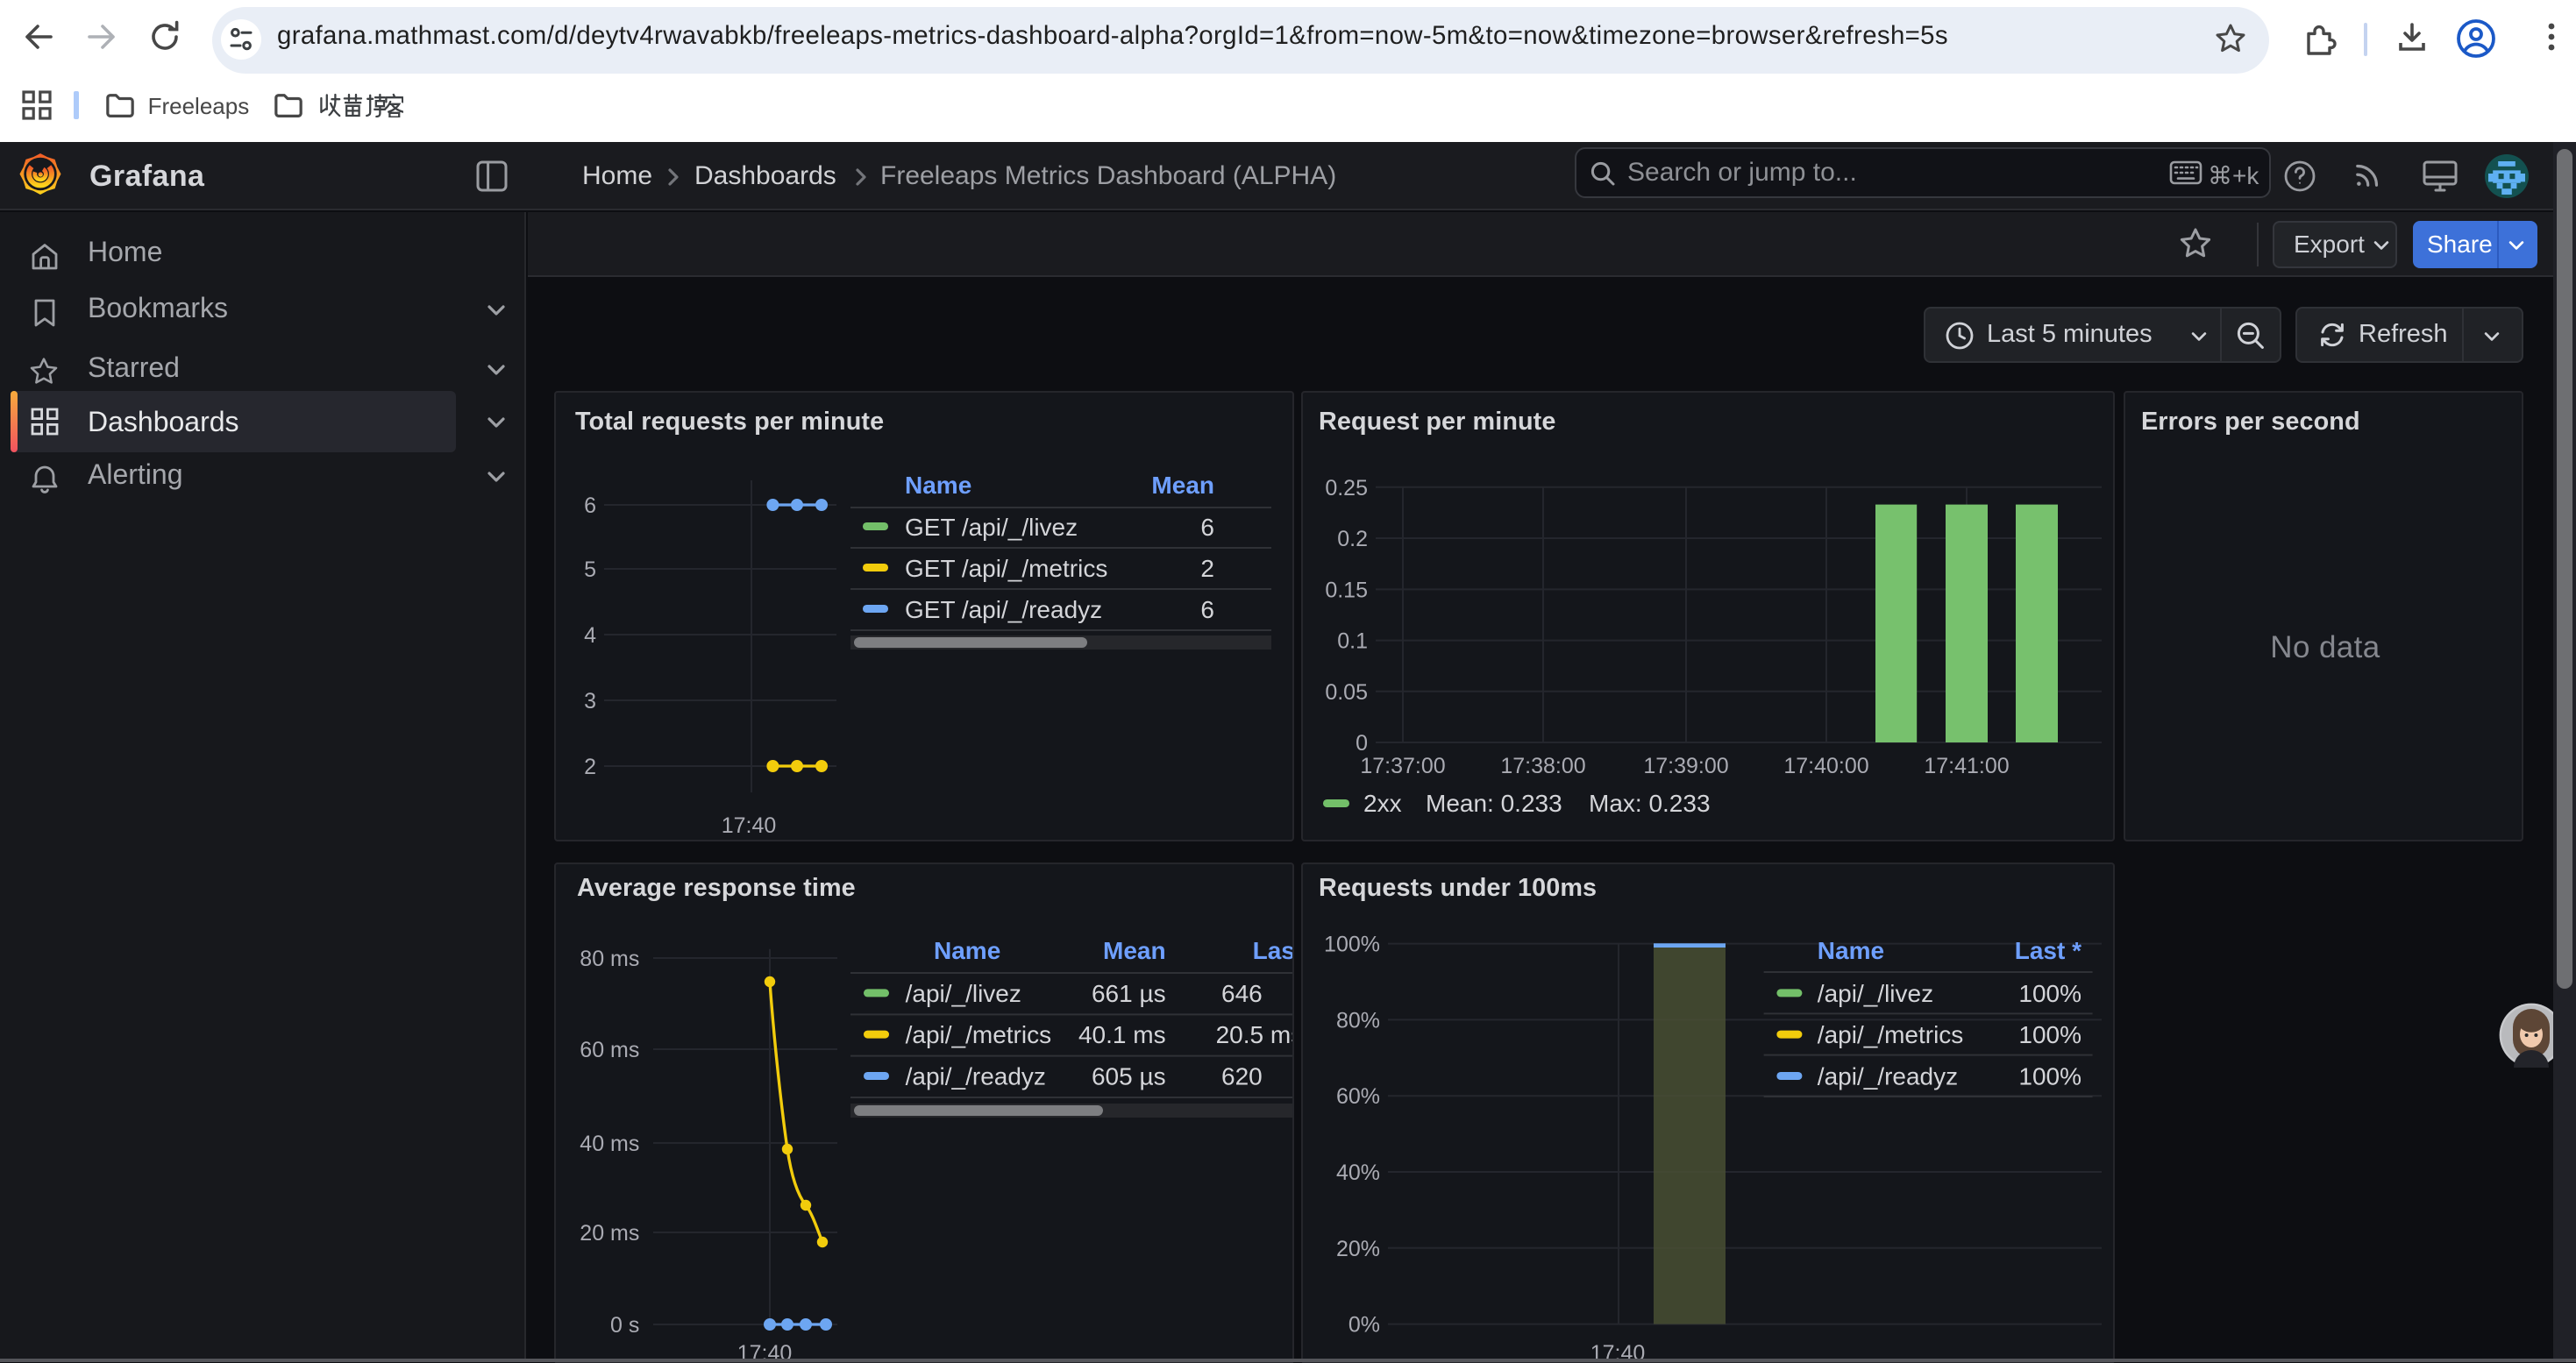 The height and width of the screenshot is (1363, 2576). Describe the element at coordinates (1825, 766) in the screenshot. I see `svg-text: 17:40:00` at that location.